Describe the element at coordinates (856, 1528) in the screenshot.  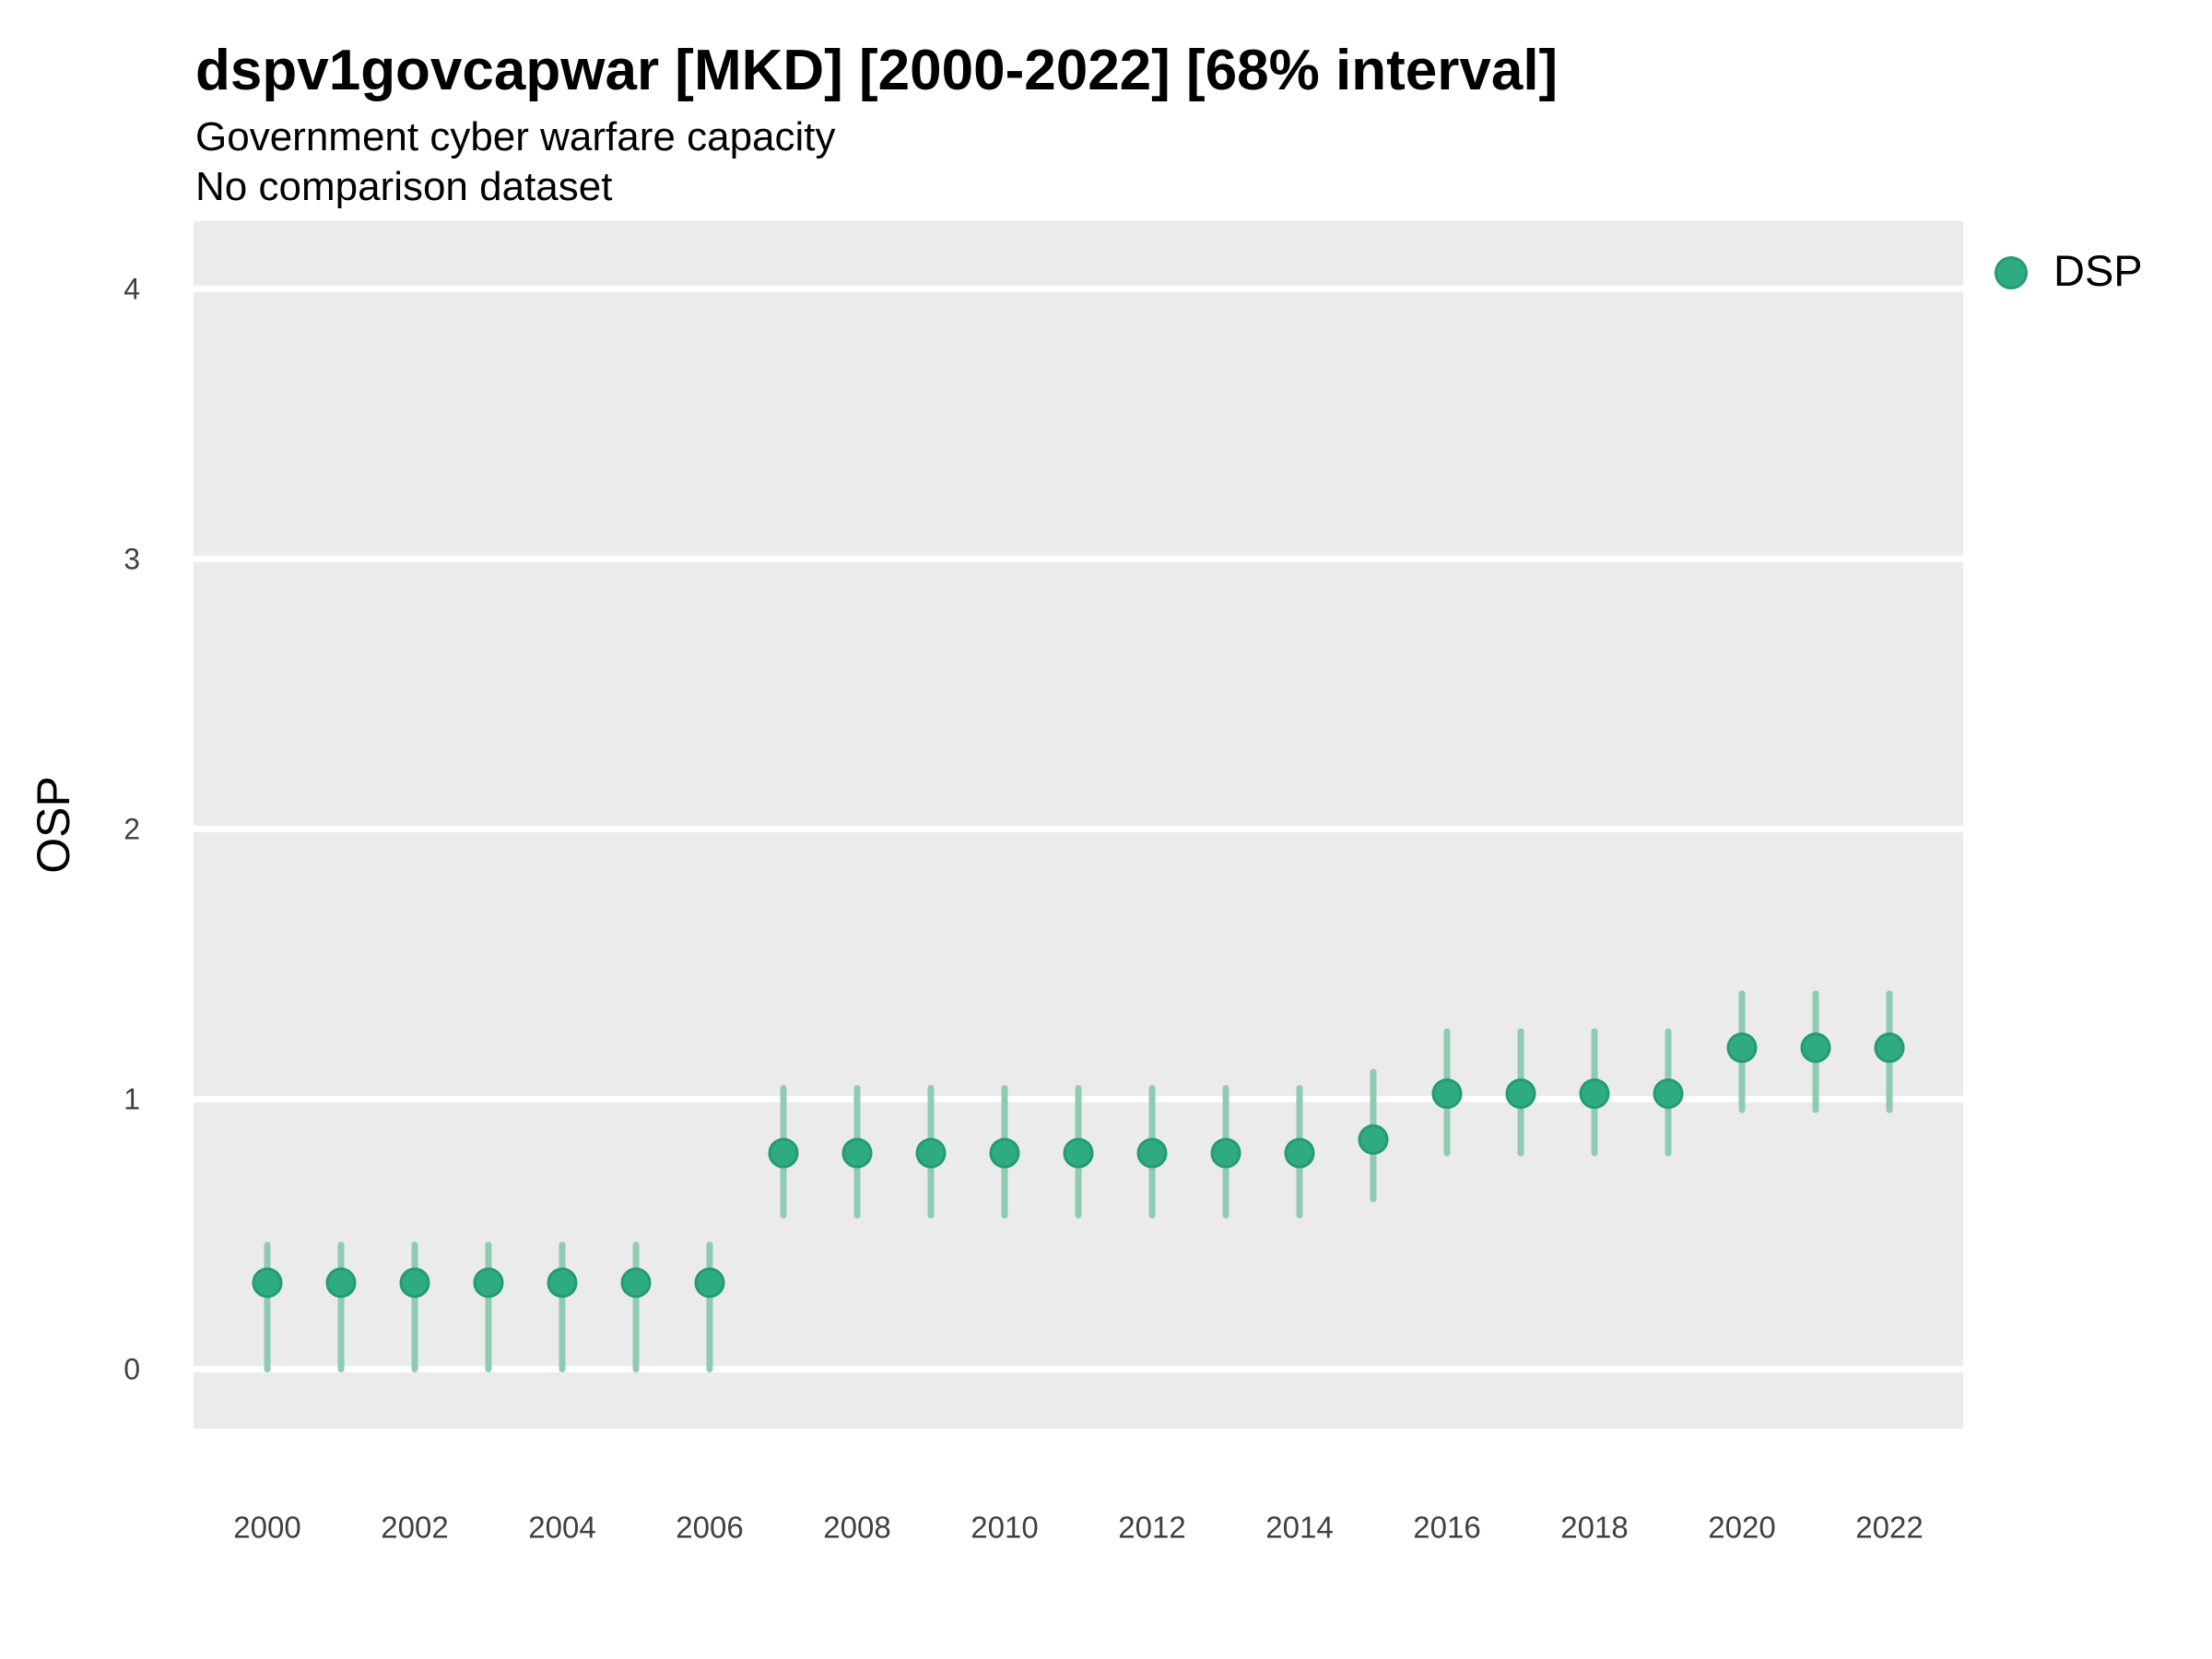
I see `x-tick-label-2008: 2008` at that location.